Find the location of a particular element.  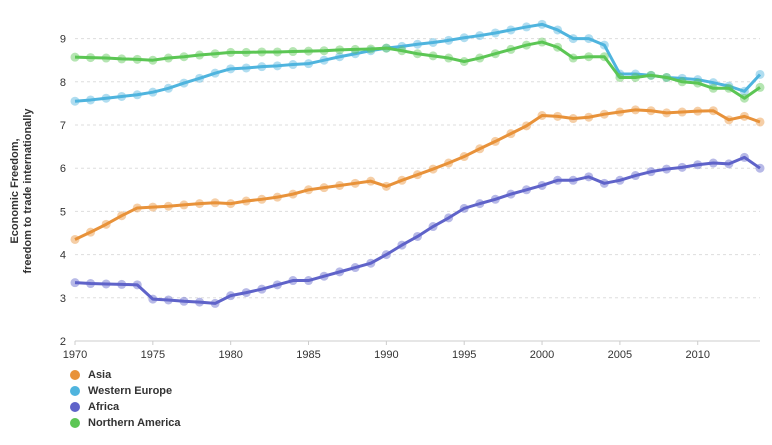

legend-item-africa: Africa is located at coordinates (125, 407).